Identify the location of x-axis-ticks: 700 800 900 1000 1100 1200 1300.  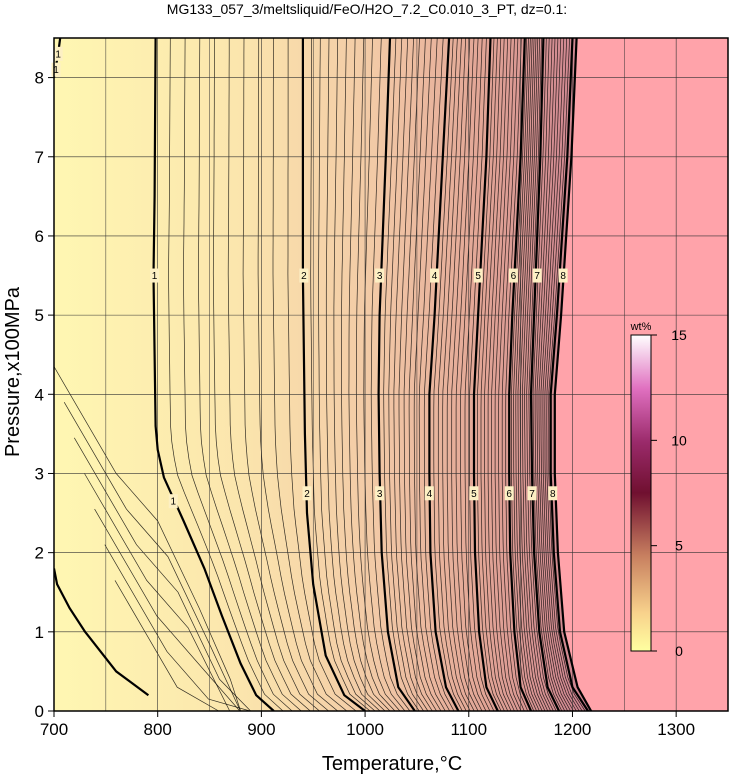
(367, 725).